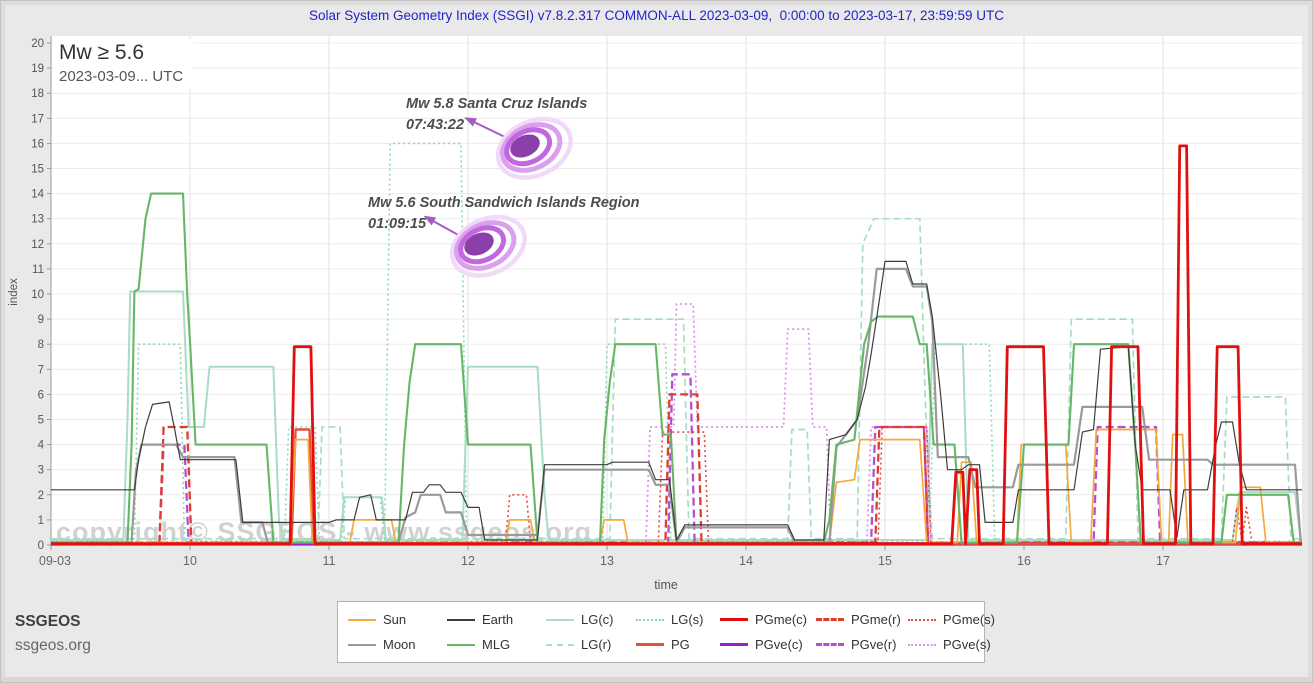 The image size is (1313, 683). Describe the element at coordinates (395, 619) in the screenshot. I see `legend-label: Sun` at that location.